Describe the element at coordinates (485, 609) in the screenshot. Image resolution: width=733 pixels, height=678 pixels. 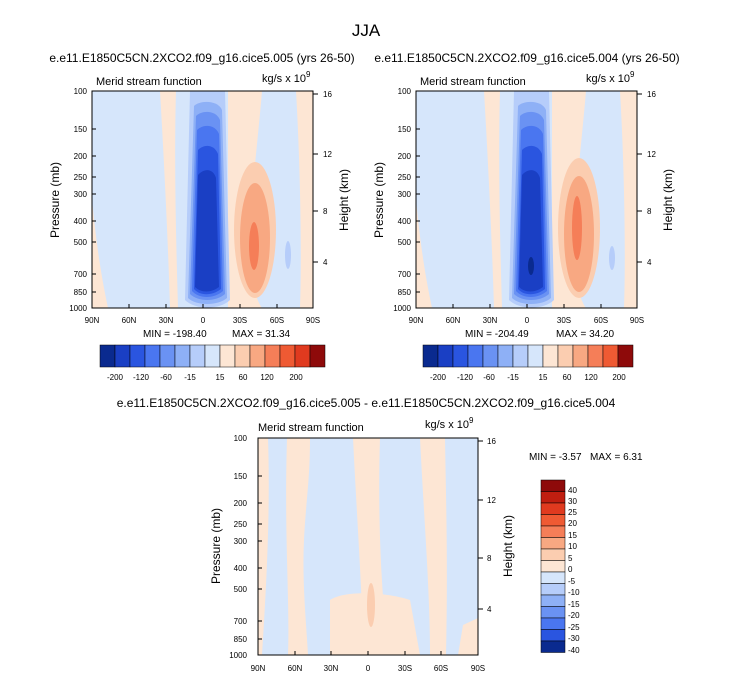
I see `panel-difference-htick-4: 4` at that location.